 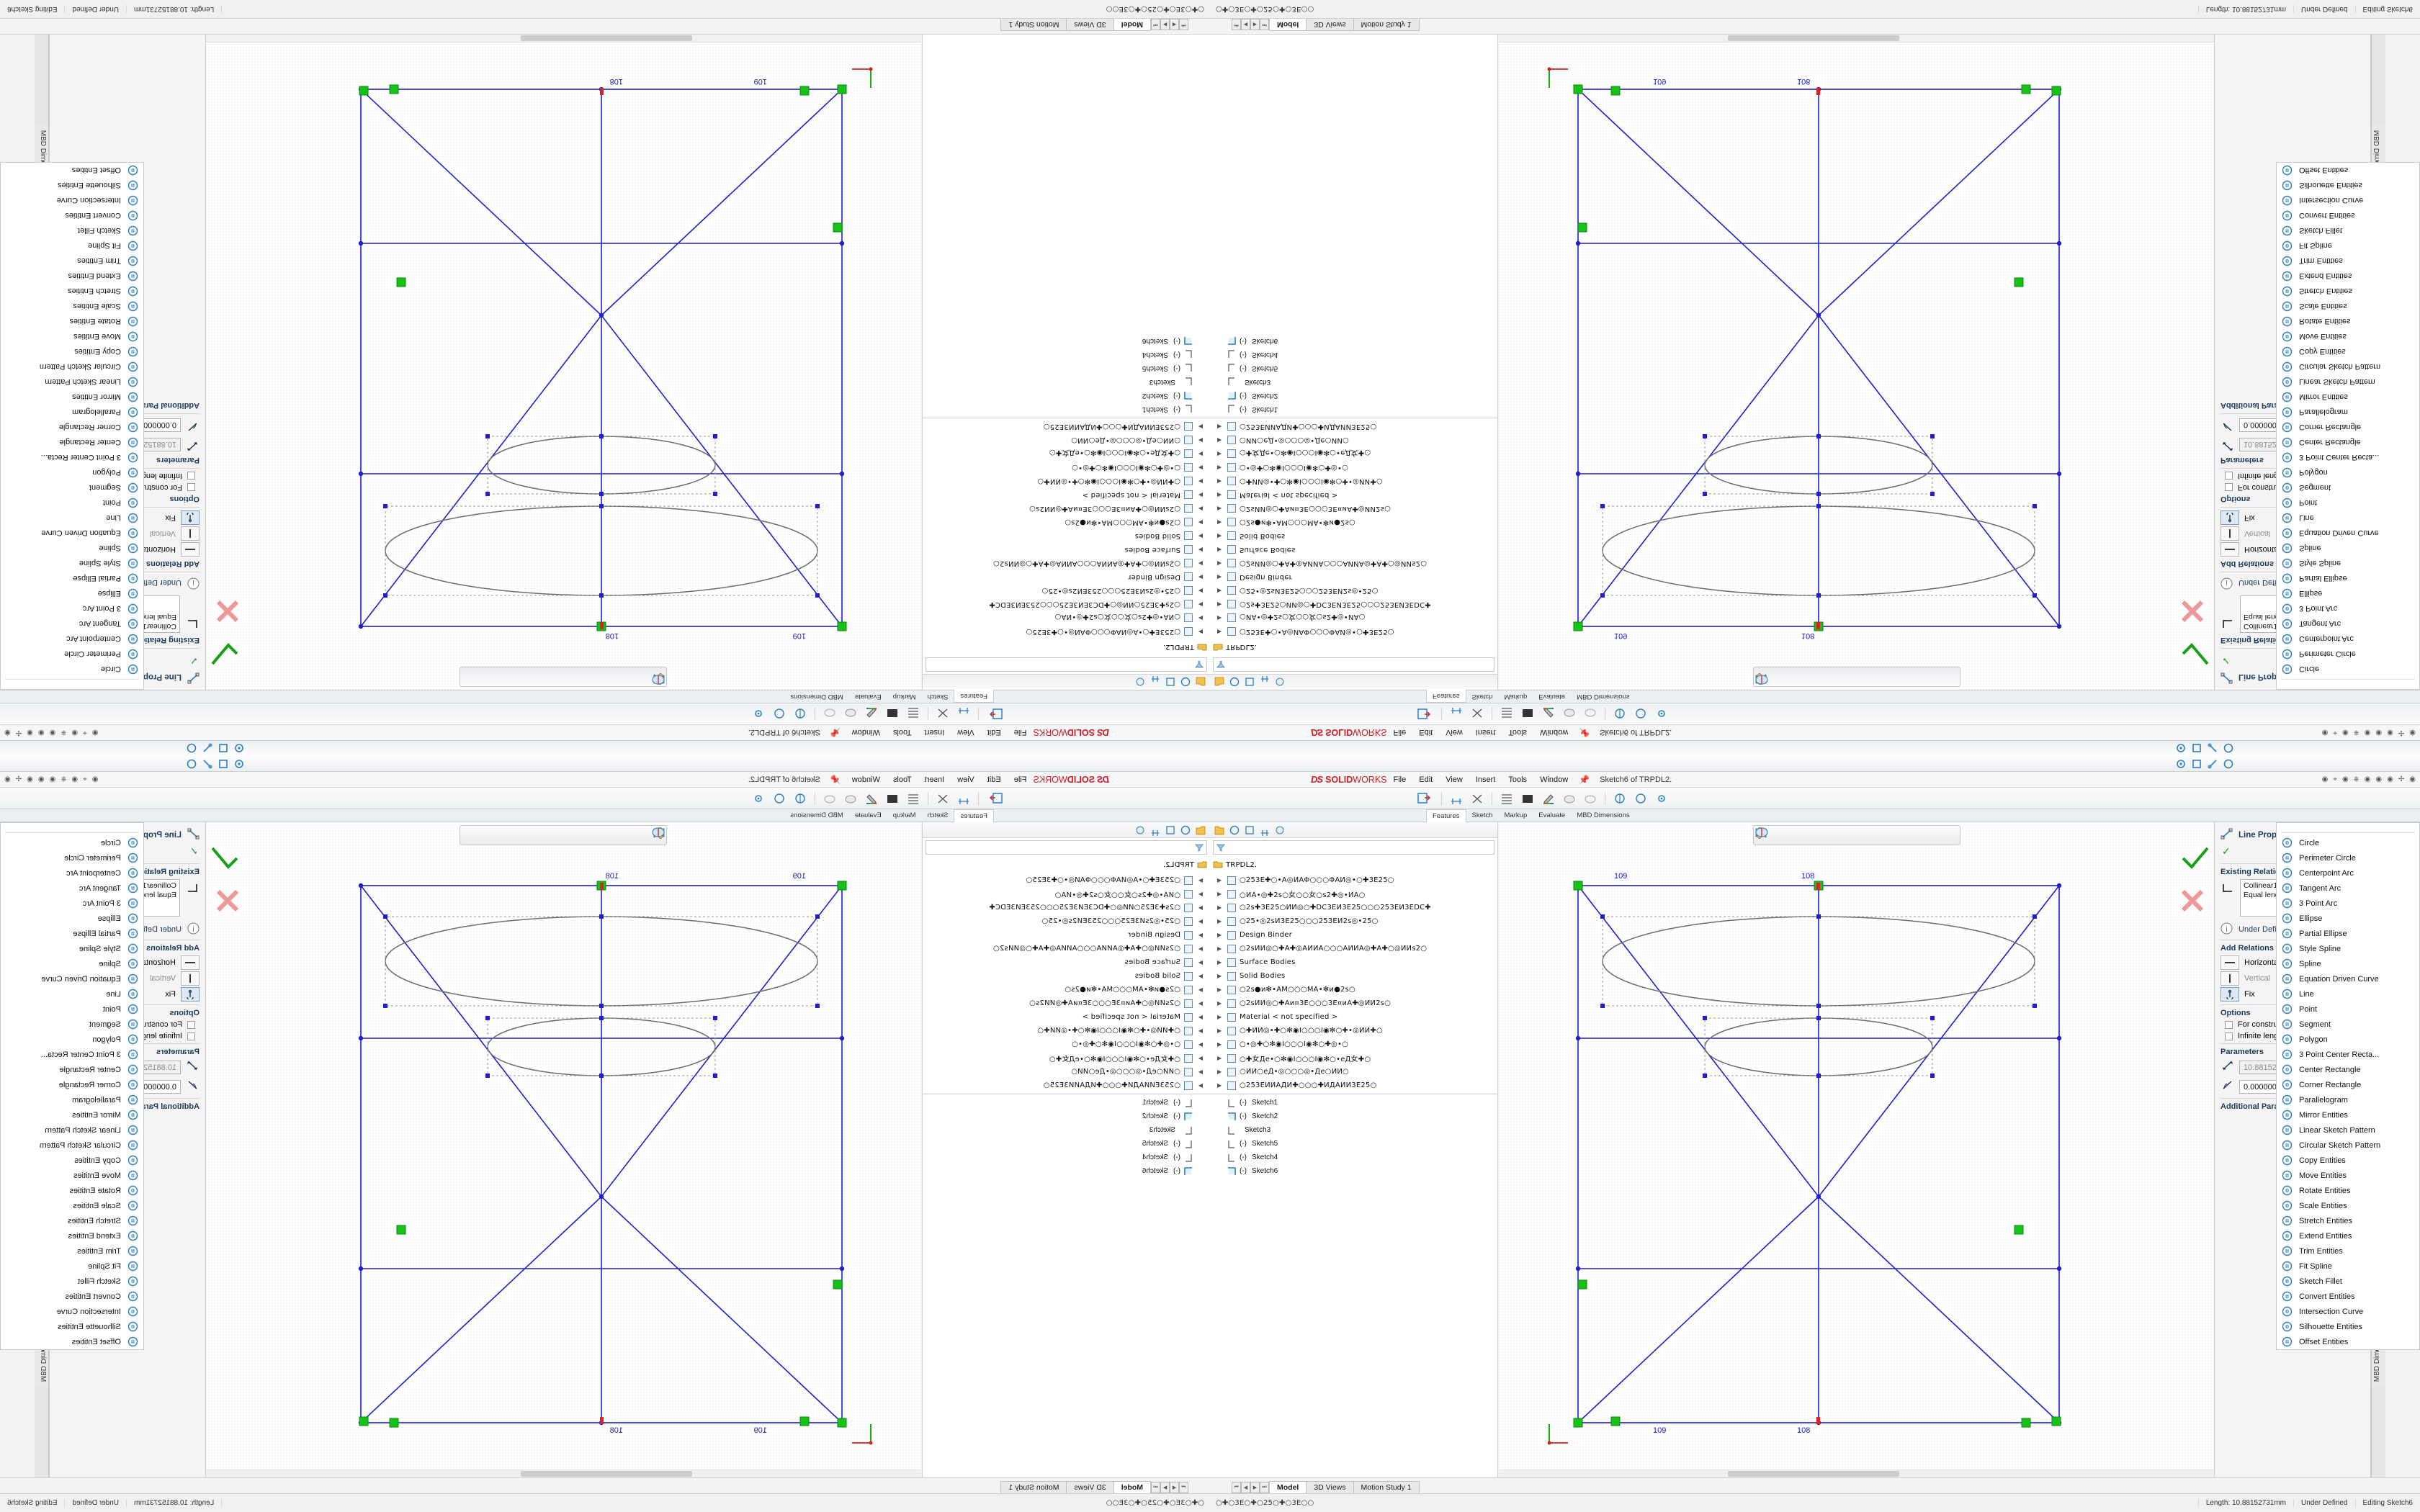 I want to click on ribbon-tab-evaluate: Evaluate, so click(x=868, y=697).